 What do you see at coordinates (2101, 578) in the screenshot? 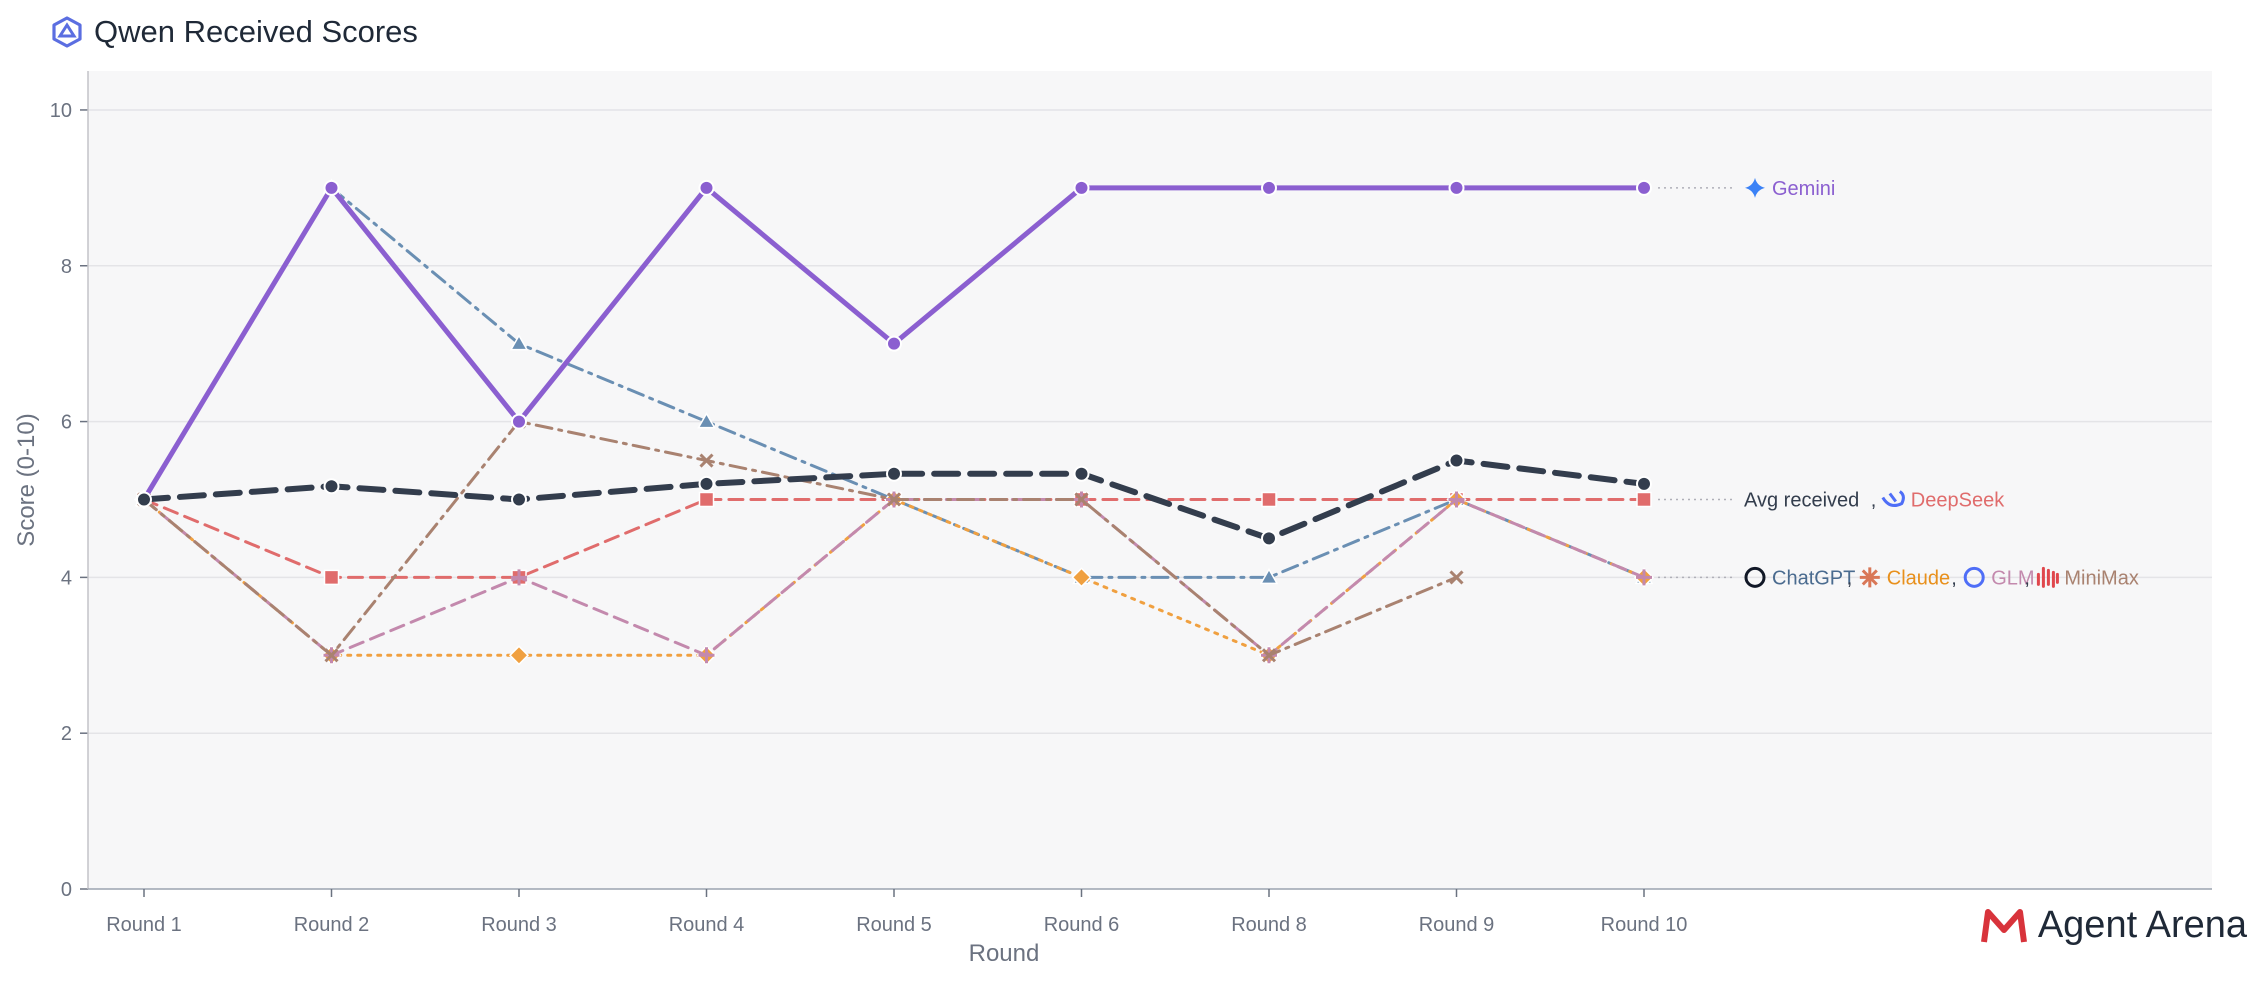
I see `end-label-minimax: MiniMax` at bounding box center [2101, 578].